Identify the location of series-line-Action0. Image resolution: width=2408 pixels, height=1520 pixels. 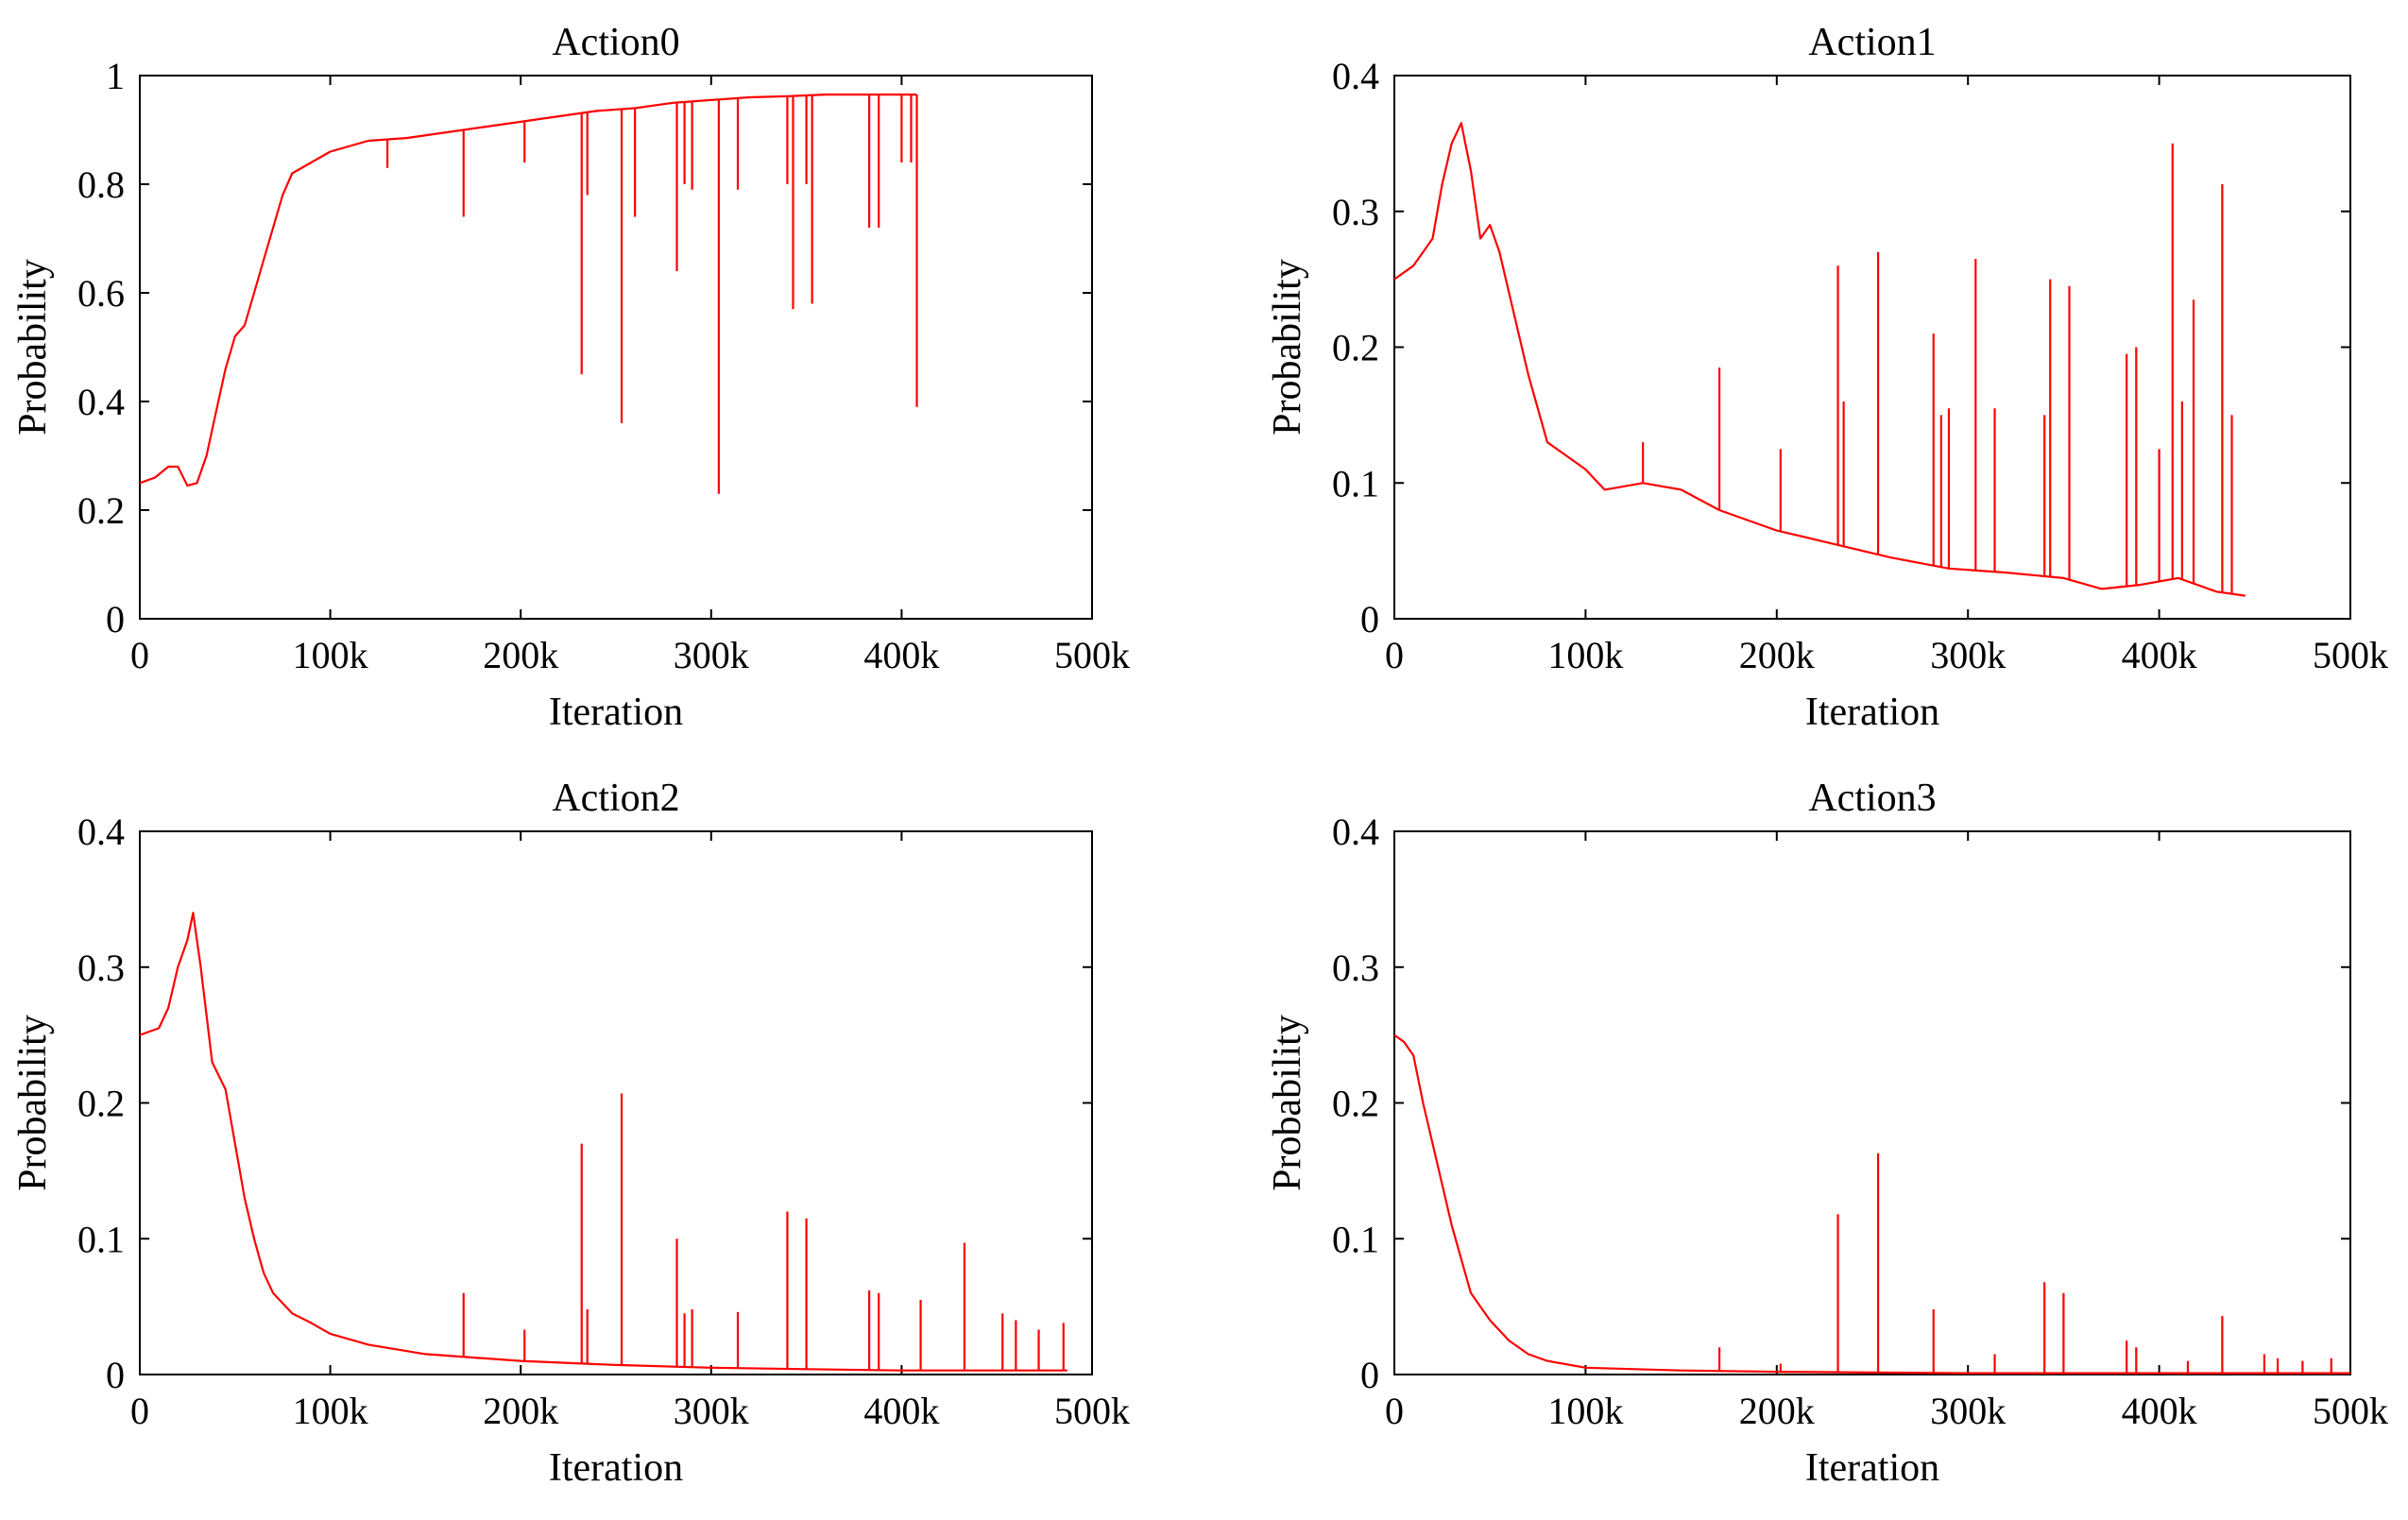
(528, 290).